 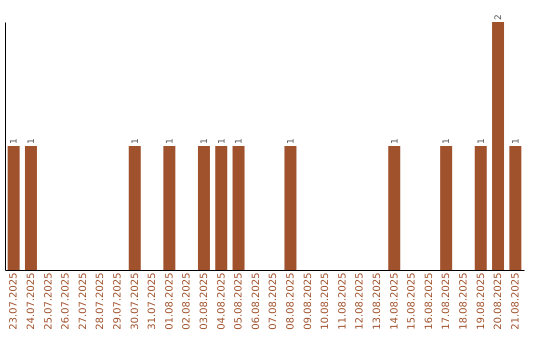 I want to click on x-tick-label: 02.08.2025, so click(x=187, y=301).